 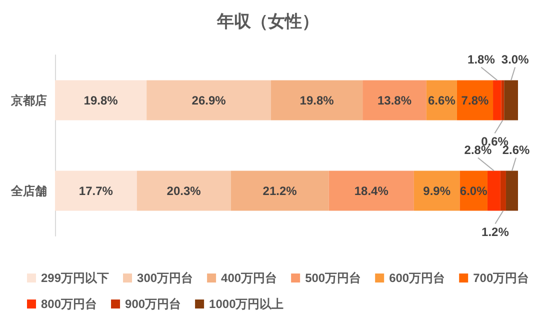 I want to click on legend-label: 800万円台, so click(x=69, y=304).